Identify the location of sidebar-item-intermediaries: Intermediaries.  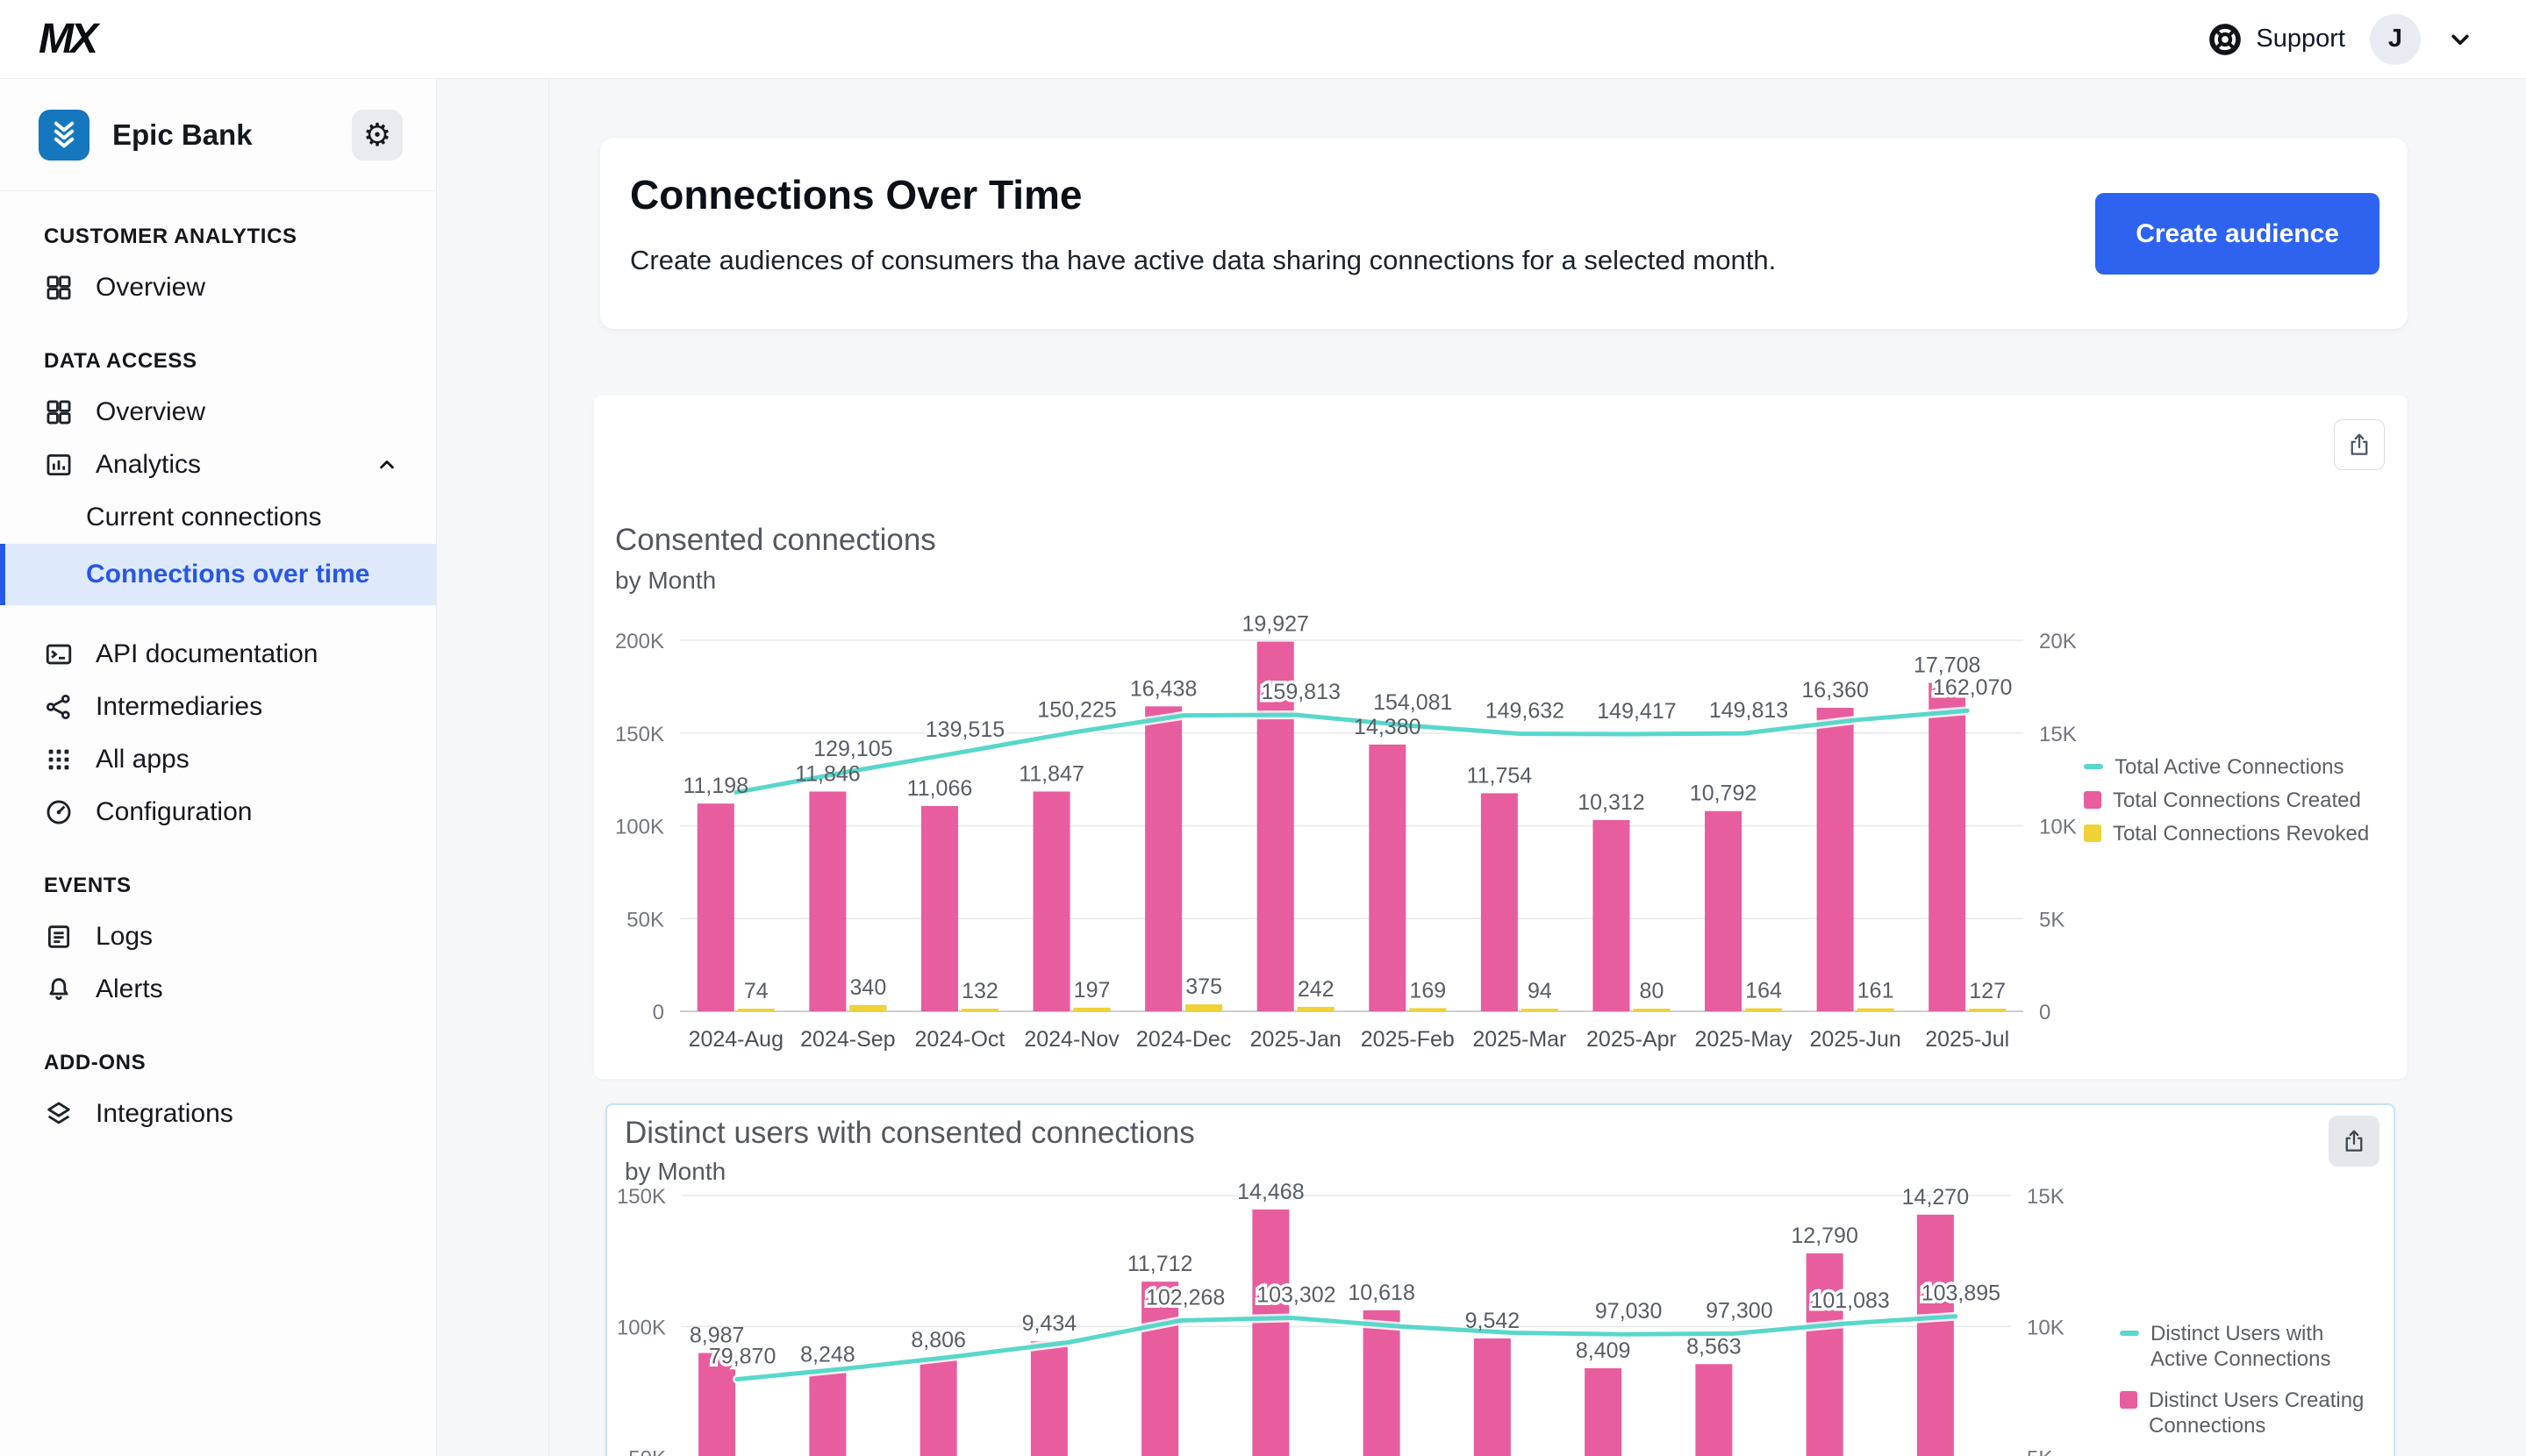
(218, 707).